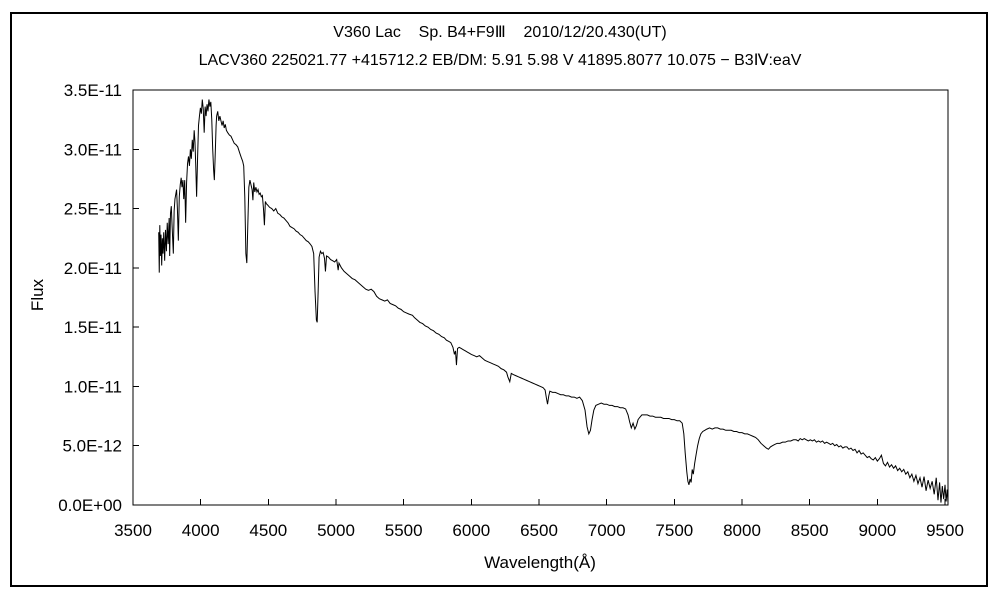 This screenshot has width=1000, height=600. Describe the element at coordinates (90, 505) in the screenshot. I see `y-tick-label-0.0E+00: 0.0E+00` at that location.